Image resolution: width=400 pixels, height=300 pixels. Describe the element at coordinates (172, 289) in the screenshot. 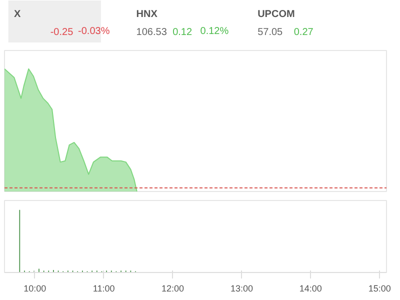

I see `x-tick-label: 12:00` at that location.